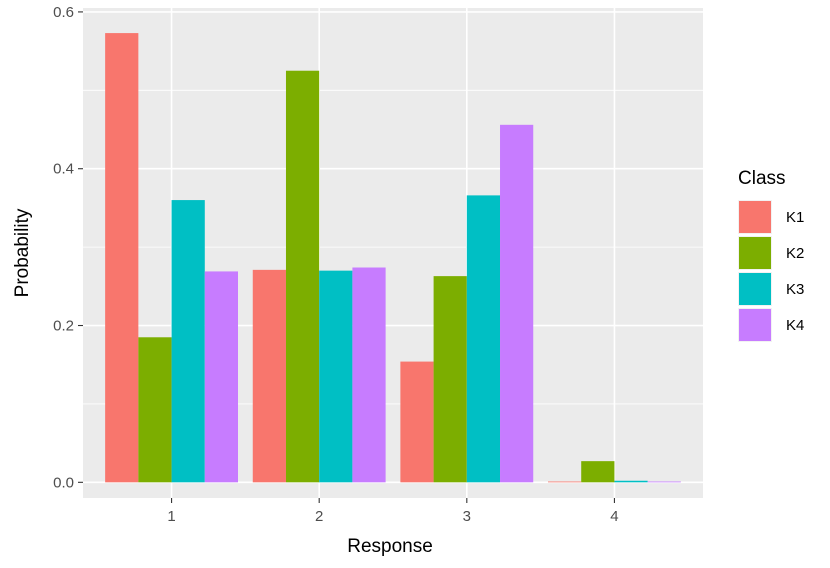 Image resolution: width=830 pixels, height=568 pixels. What do you see at coordinates (755, 325) in the screenshot?
I see `legend-key-k4` at bounding box center [755, 325].